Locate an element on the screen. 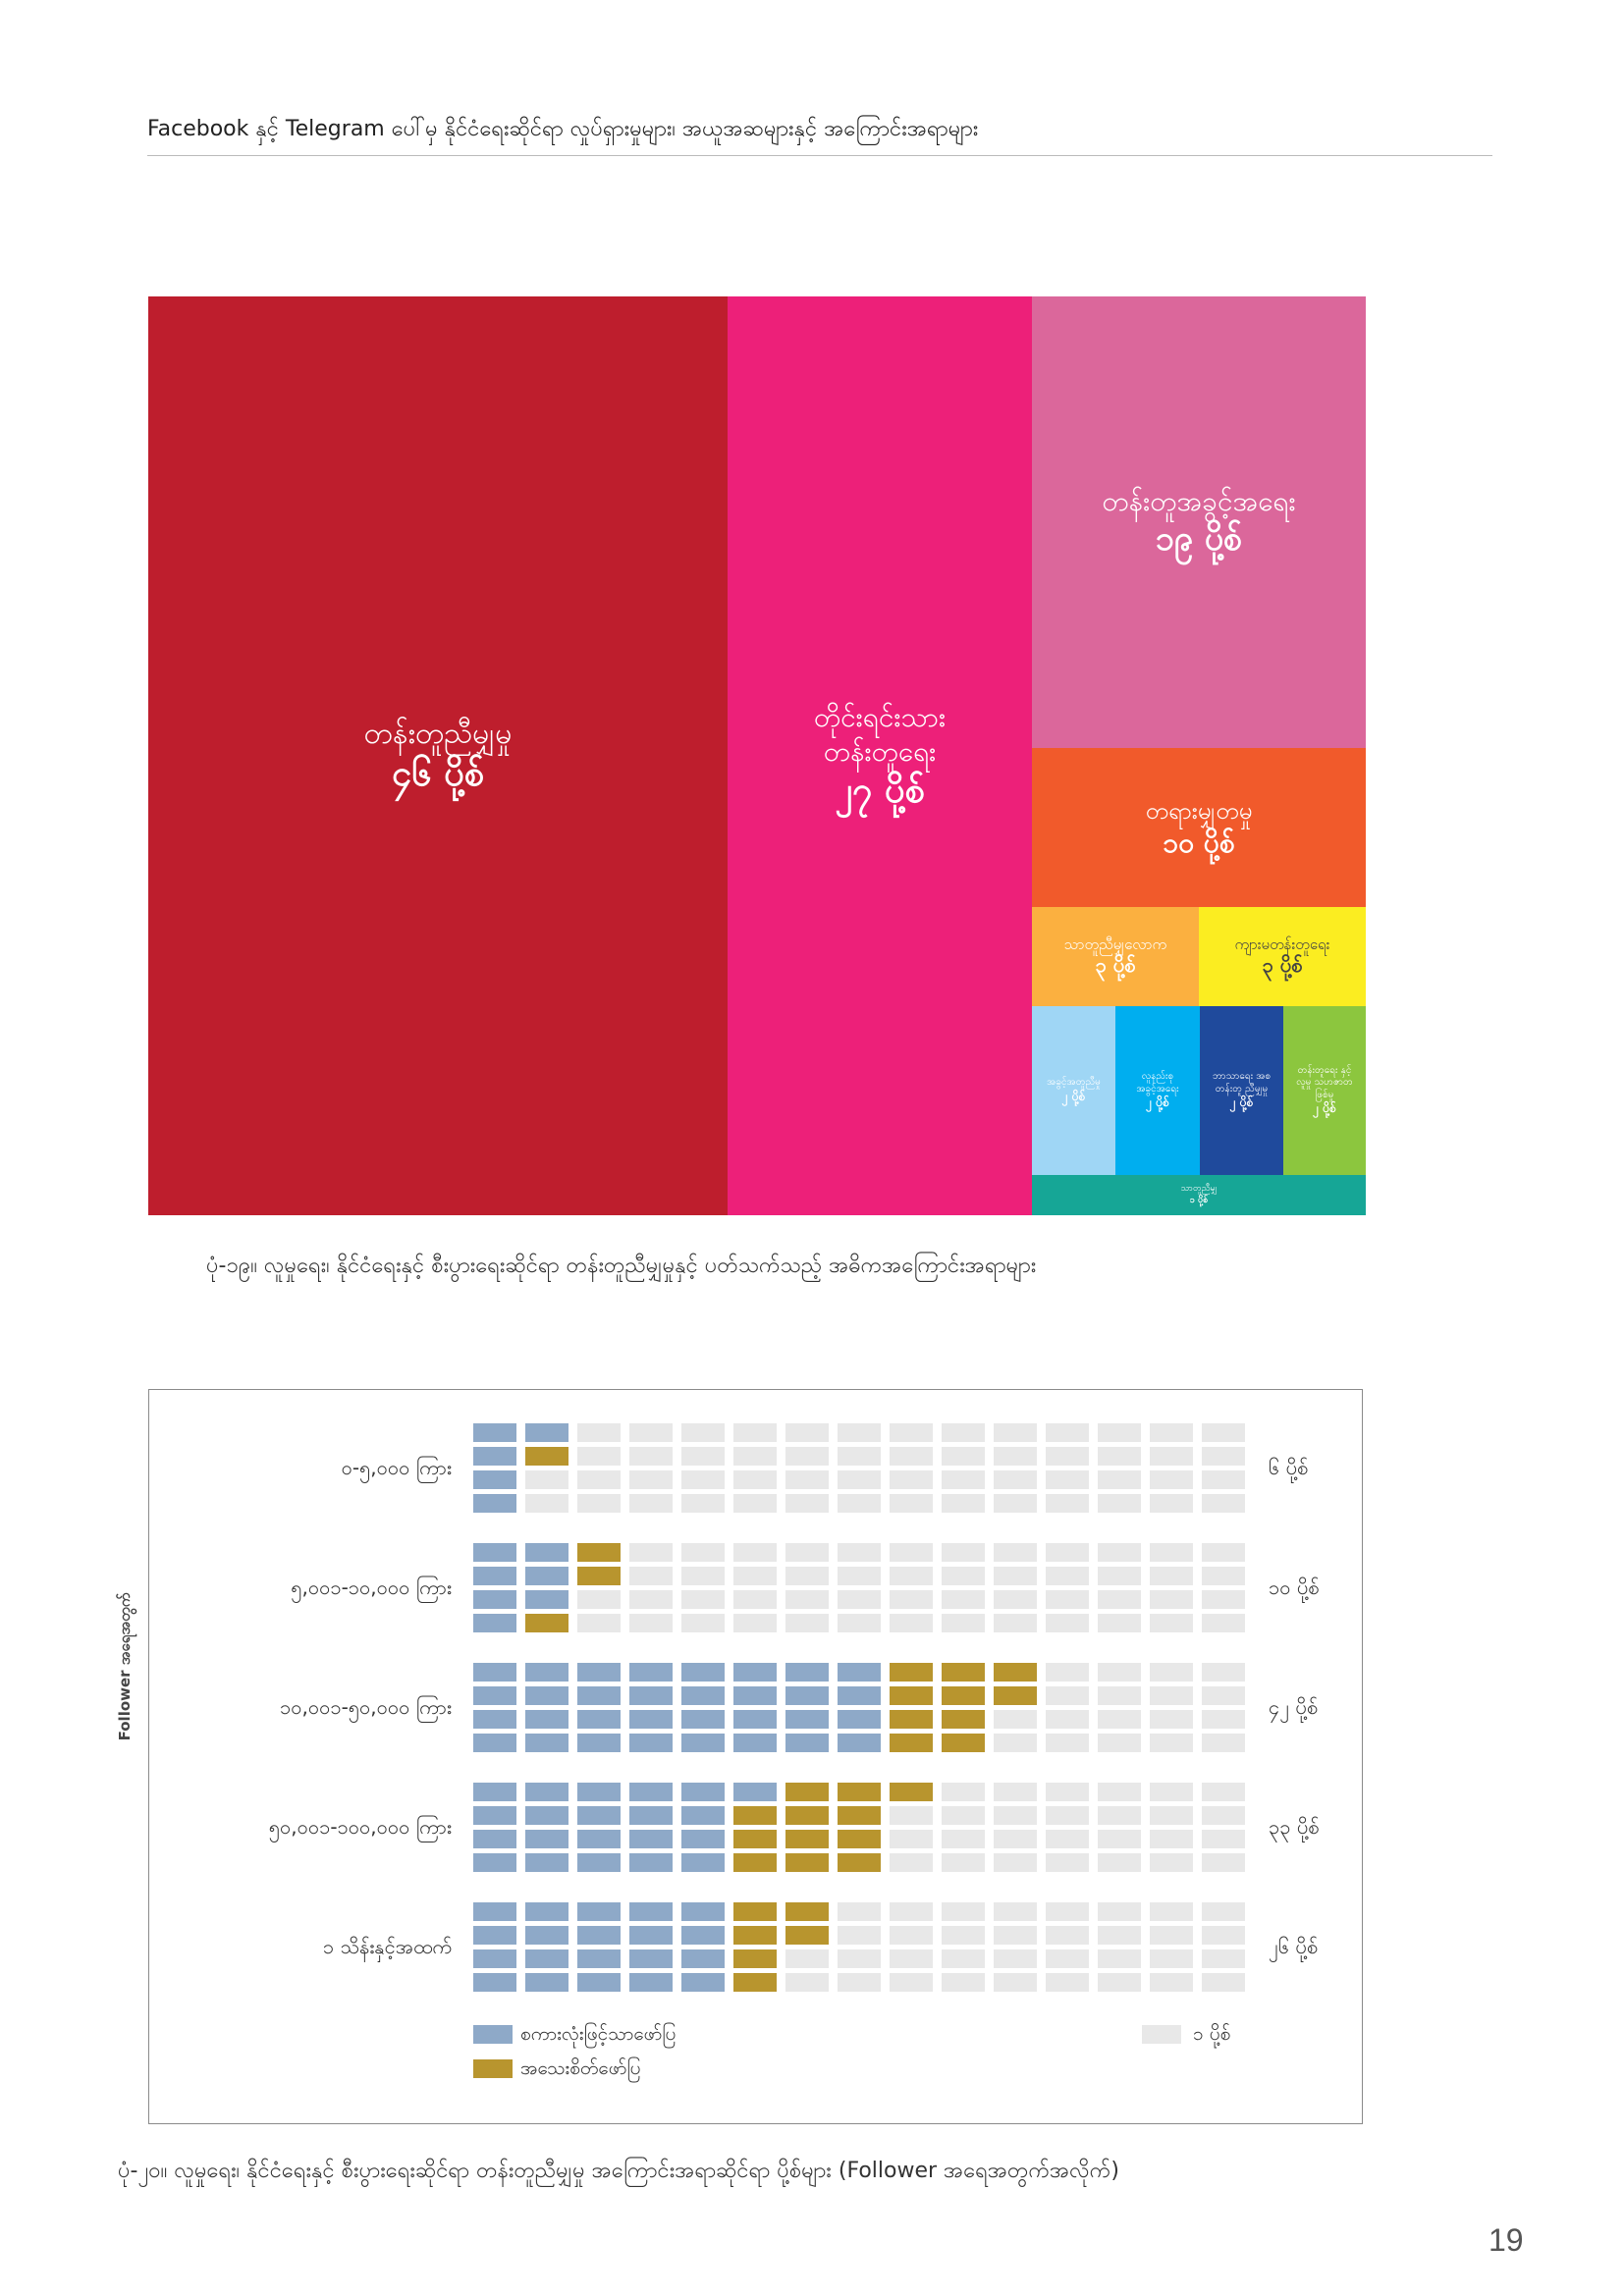 This screenshot has width=1624, height=2296. page-number: 19 is located at coordinates (1506, 2240).